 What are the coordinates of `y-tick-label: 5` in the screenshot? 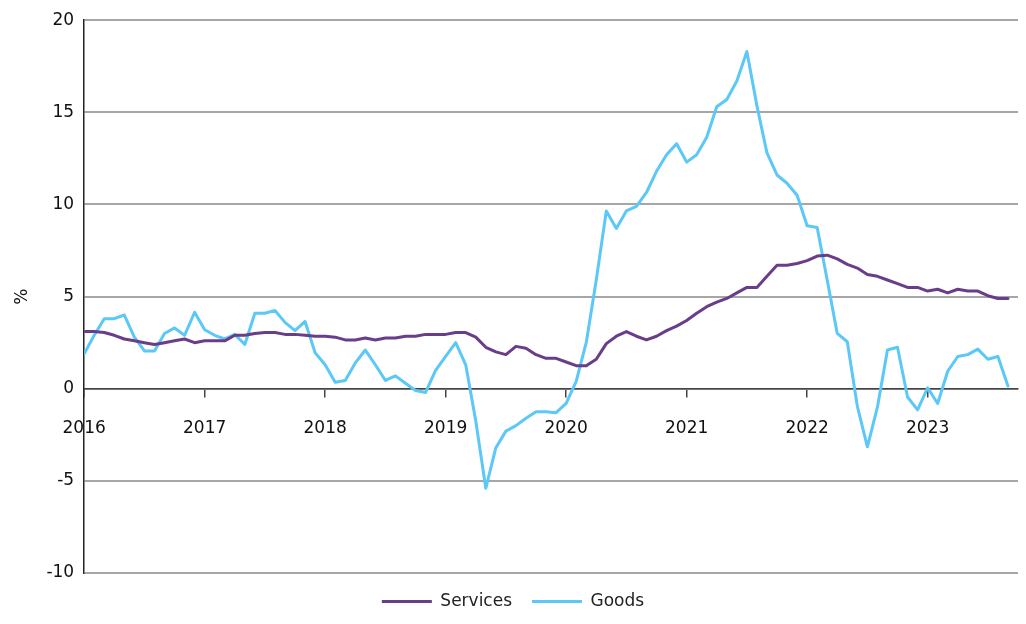 It's located at (69, 295).